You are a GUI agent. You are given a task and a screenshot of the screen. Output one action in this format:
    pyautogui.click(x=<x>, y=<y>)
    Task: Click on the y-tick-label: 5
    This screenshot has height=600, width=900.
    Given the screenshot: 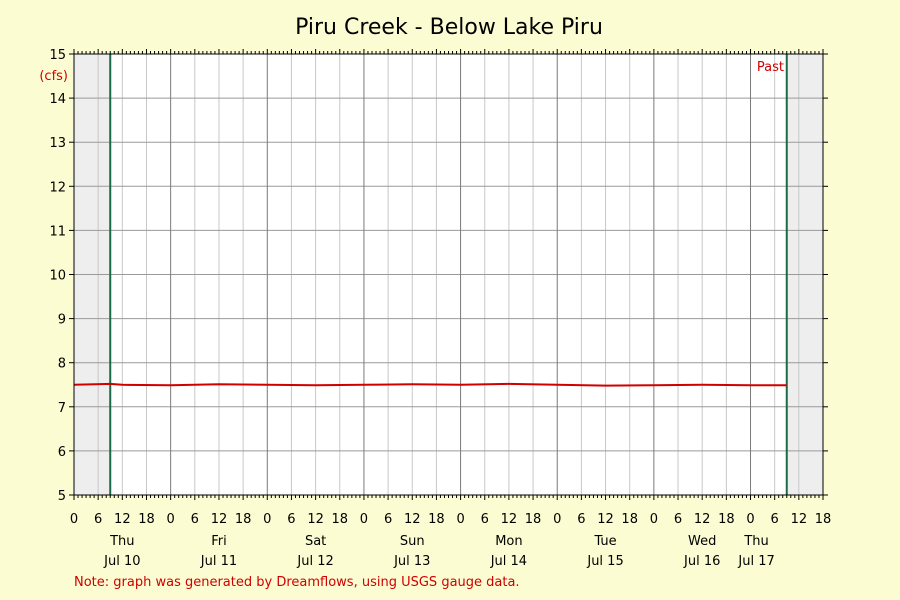 What is the action you would take?
    pyautogui.click(x=62, y=496)
    